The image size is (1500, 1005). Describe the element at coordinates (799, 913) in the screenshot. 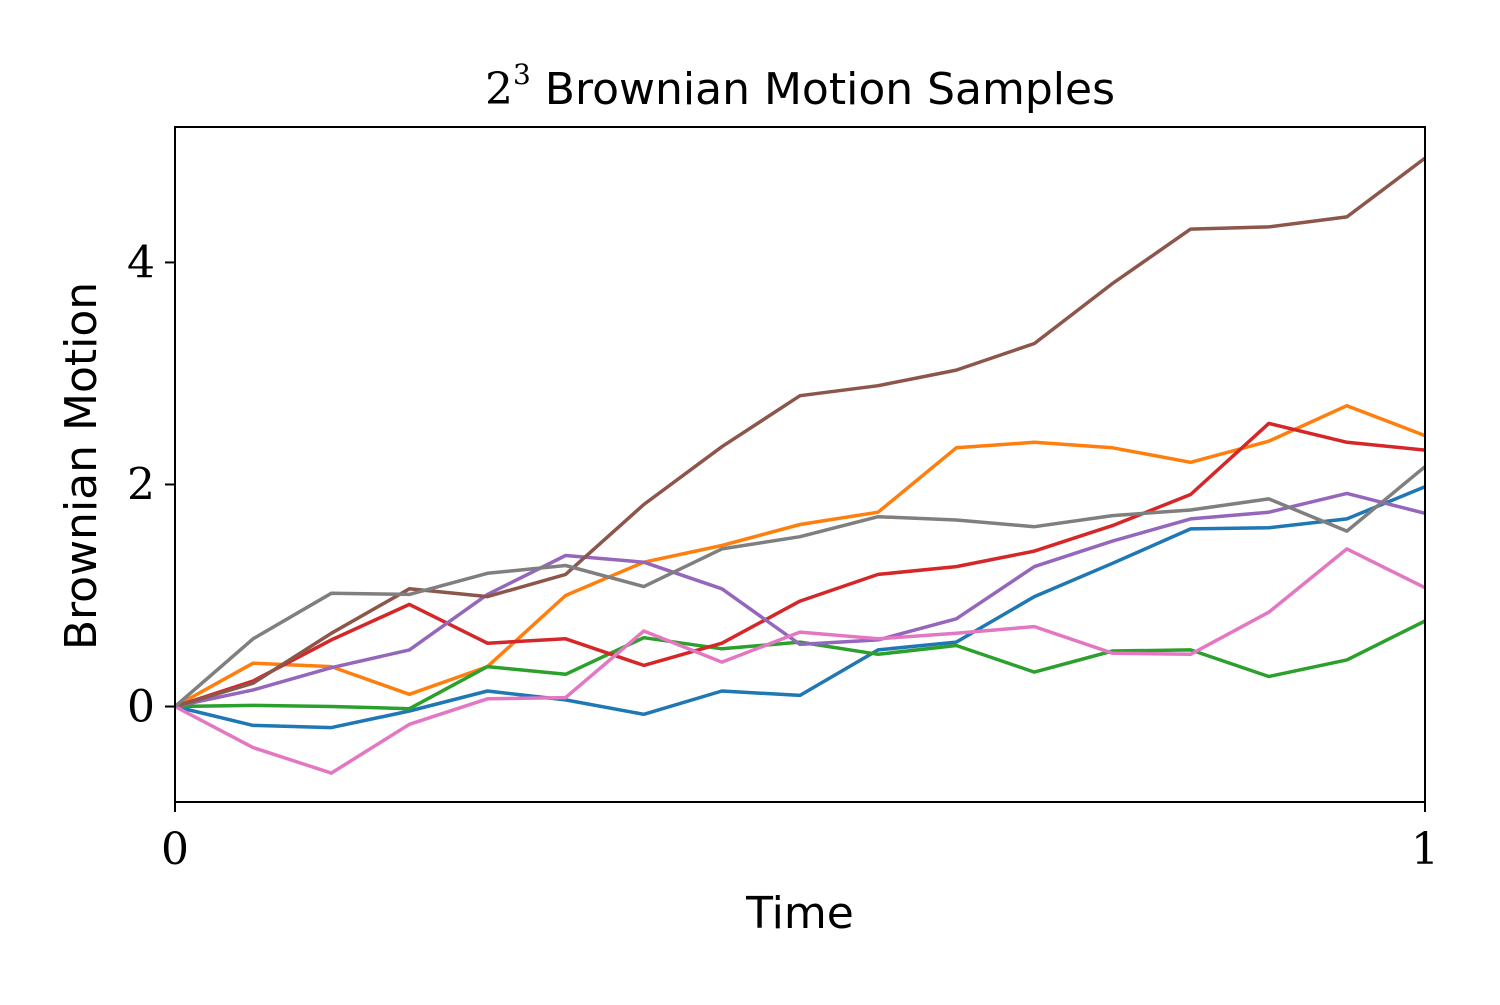

I see `x-axis-label: Time` at that location.